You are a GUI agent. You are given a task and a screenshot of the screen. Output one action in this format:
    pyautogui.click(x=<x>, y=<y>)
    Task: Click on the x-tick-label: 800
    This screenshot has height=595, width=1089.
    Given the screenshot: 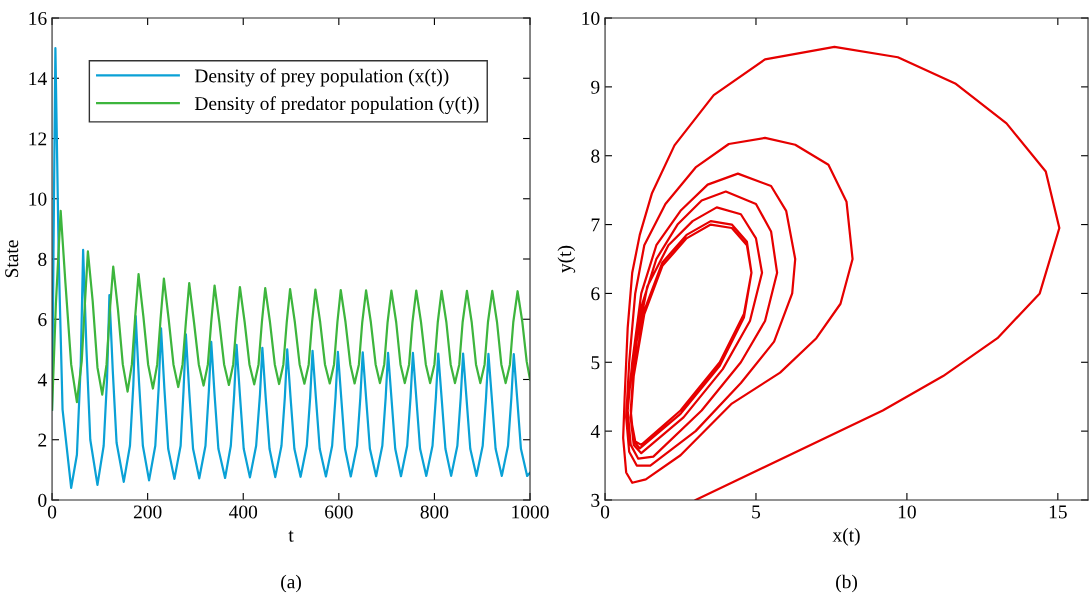 What is the action you would take?
    pyautogui.click(x=434, y=512)
    